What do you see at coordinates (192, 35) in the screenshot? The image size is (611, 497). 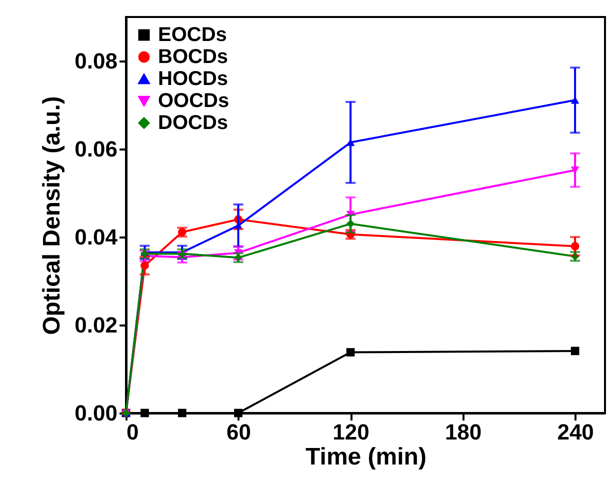 I see `legend-label: EOCDs` at bounding box center [192, 35].